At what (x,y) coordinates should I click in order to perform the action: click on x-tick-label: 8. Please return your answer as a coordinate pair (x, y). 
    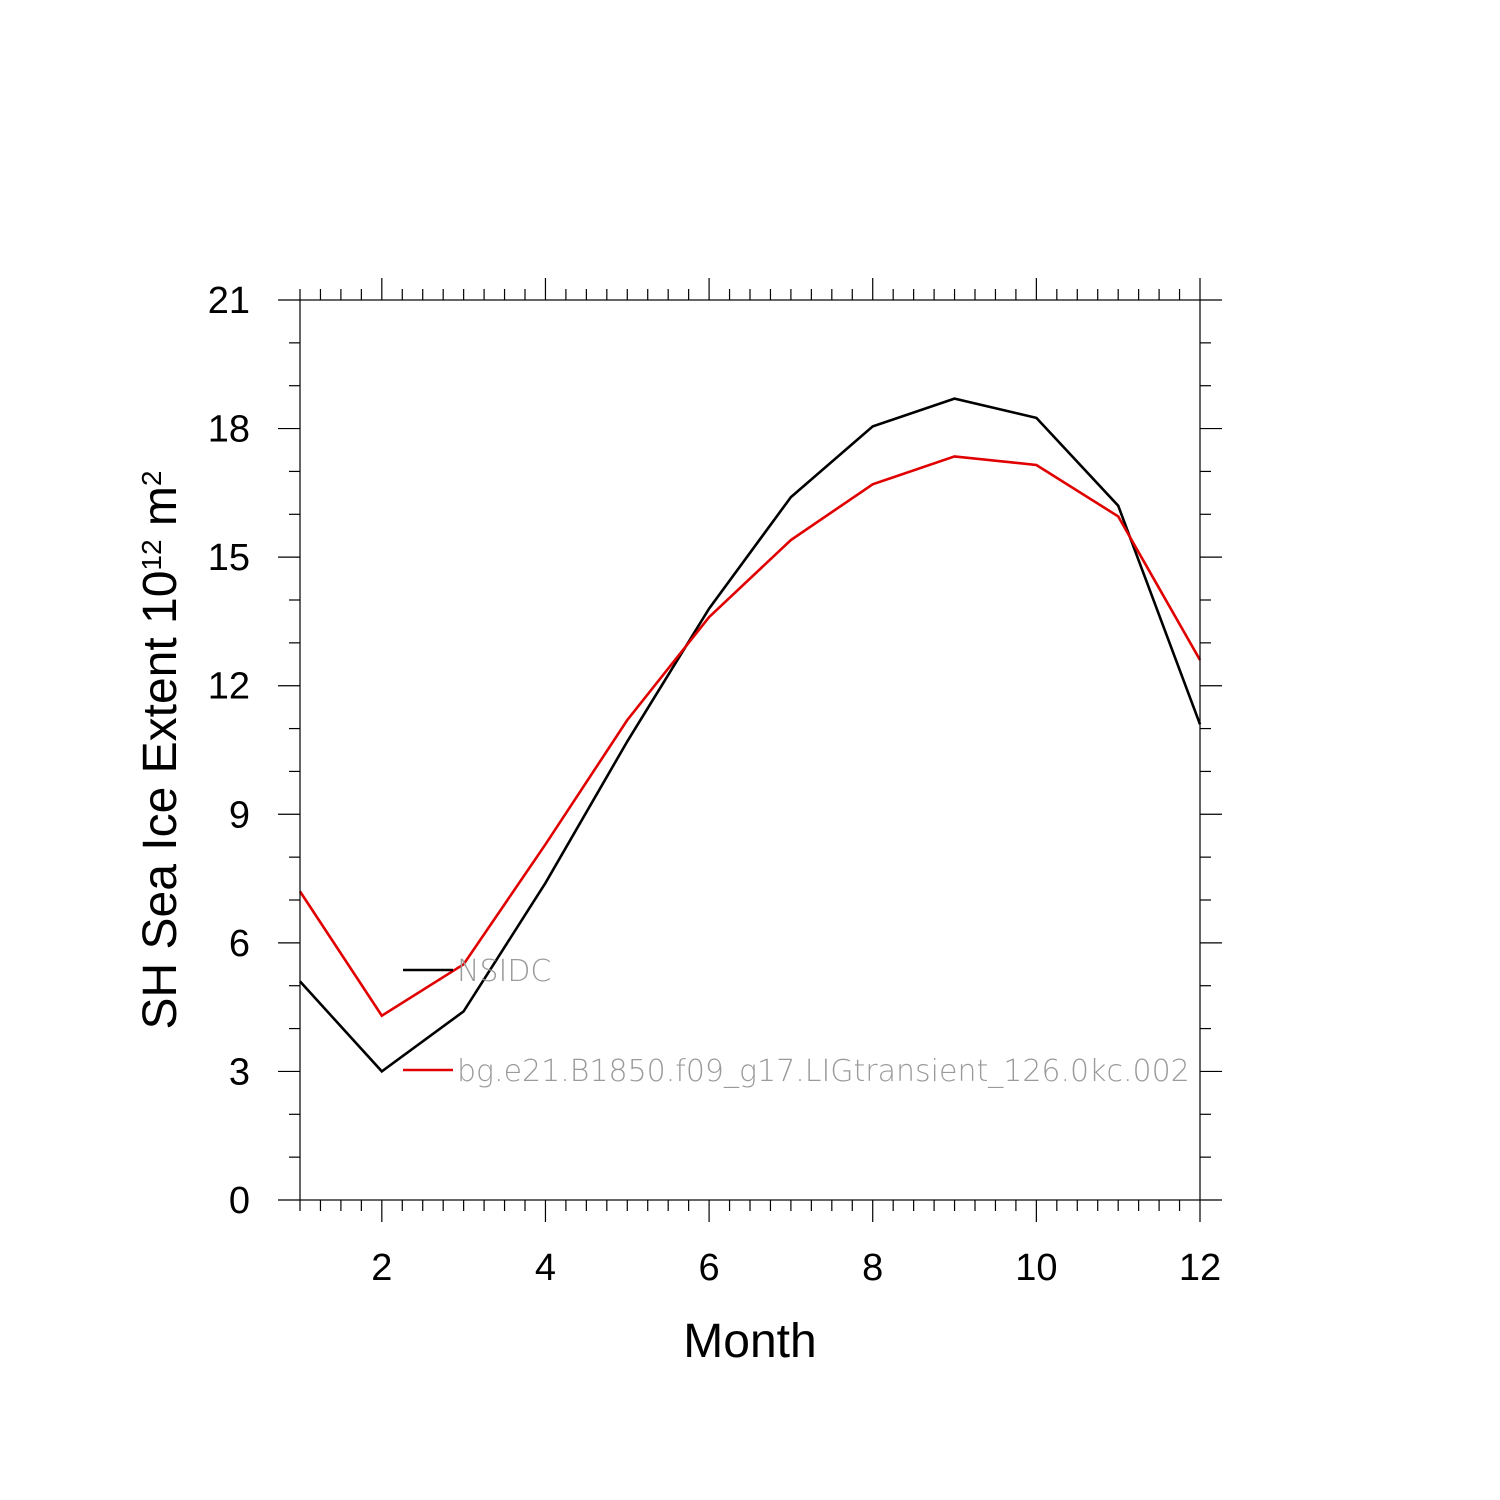
    Looking at the image, I should click on (872, 1268).